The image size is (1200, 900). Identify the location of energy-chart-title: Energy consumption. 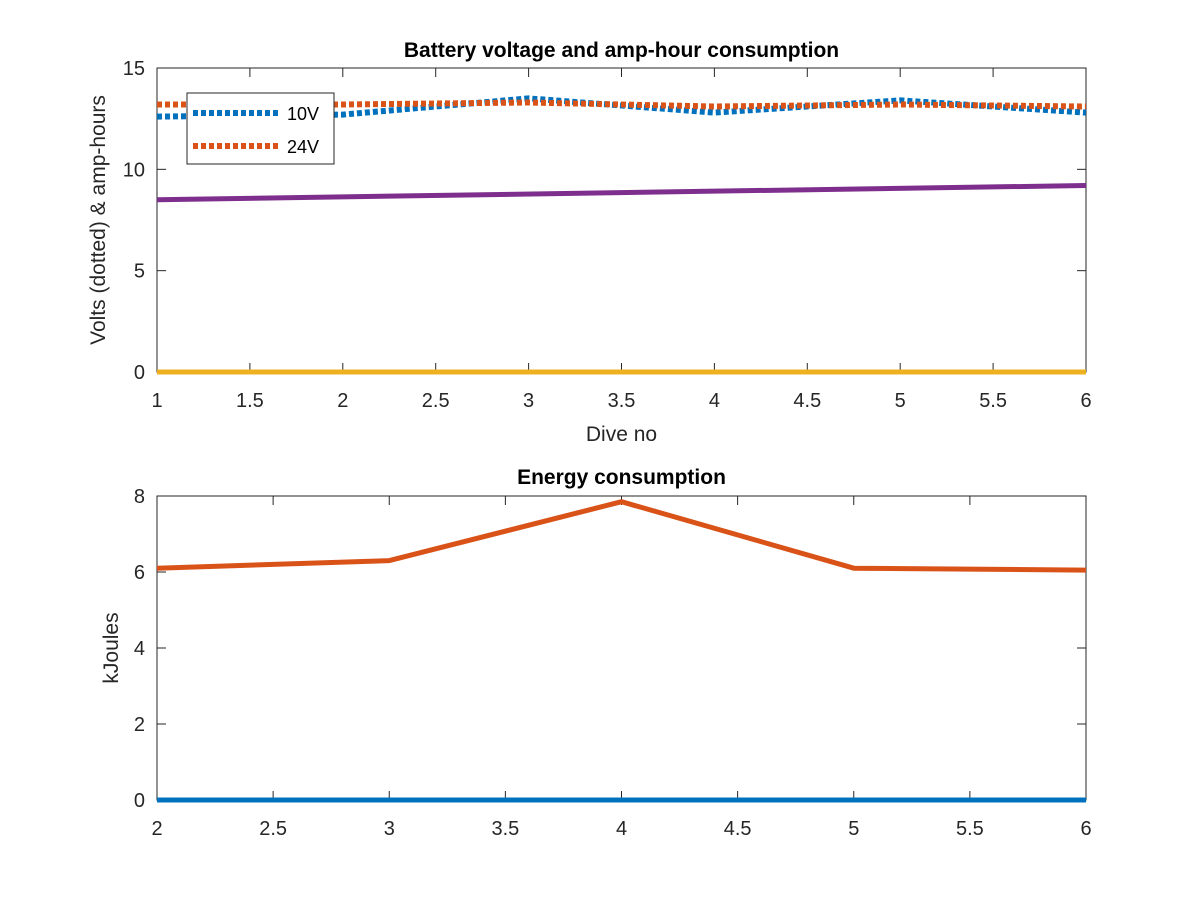
(621, 477).